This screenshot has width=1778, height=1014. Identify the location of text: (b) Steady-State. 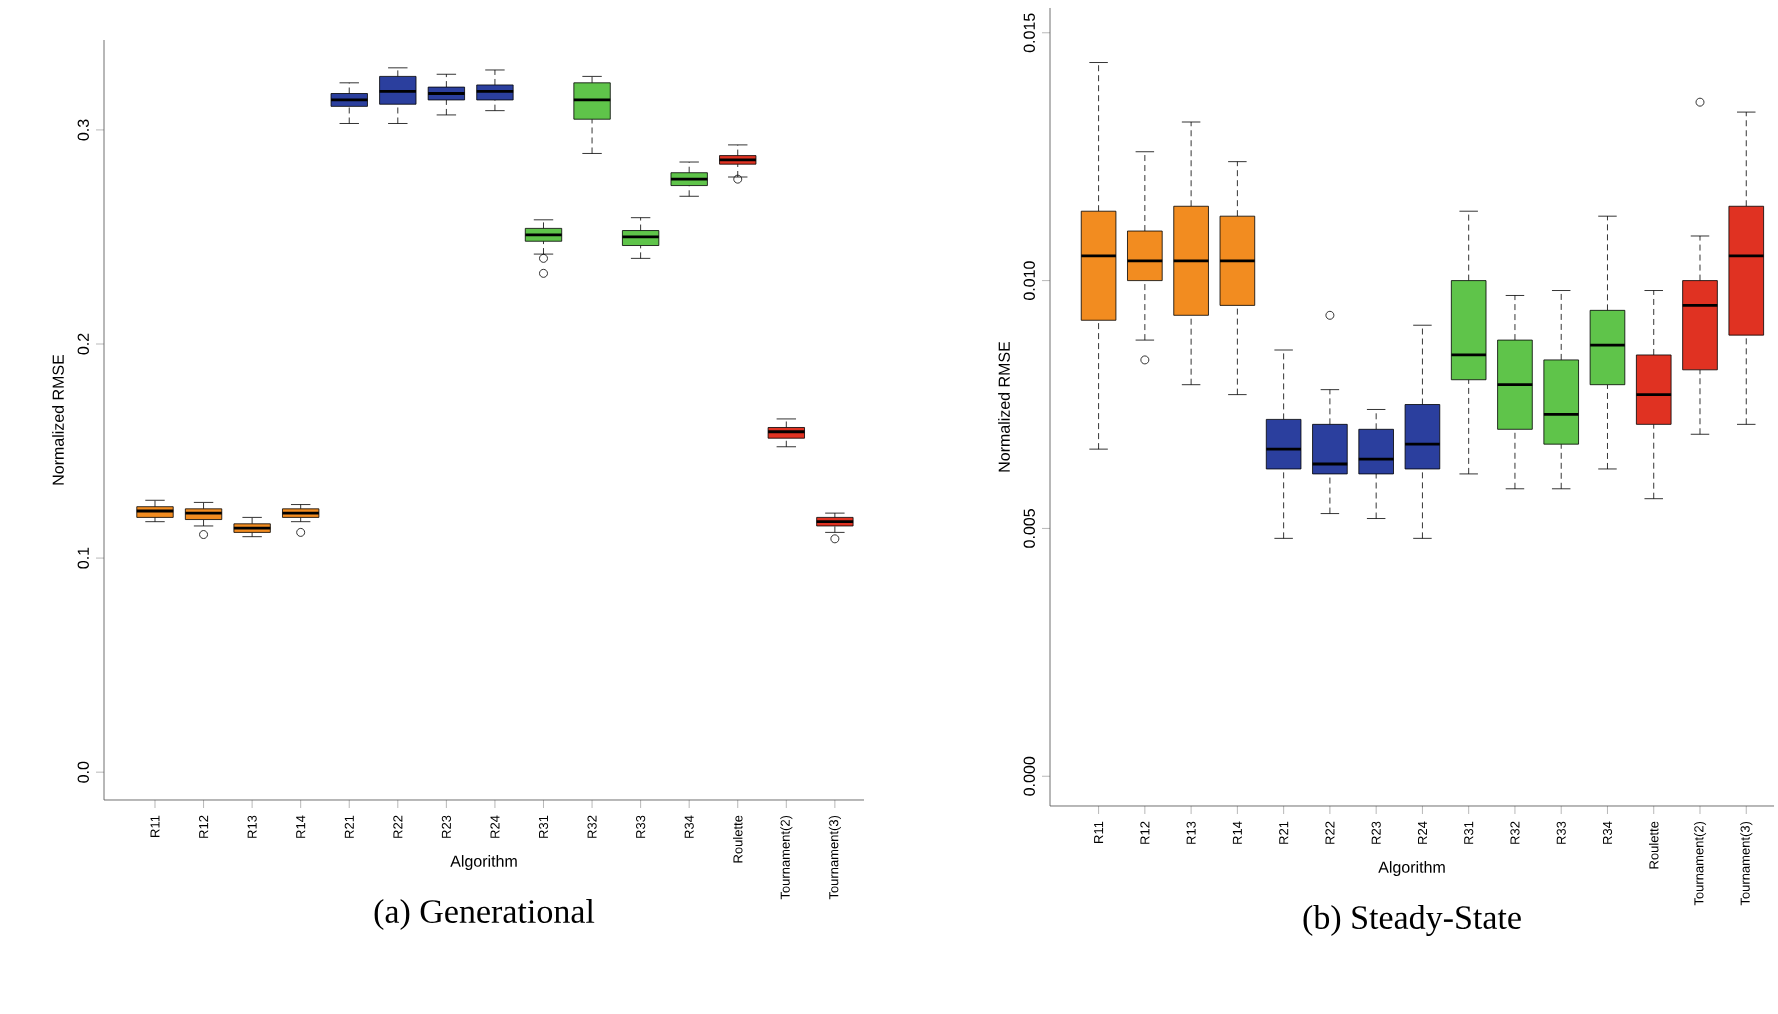
(1412, 920).